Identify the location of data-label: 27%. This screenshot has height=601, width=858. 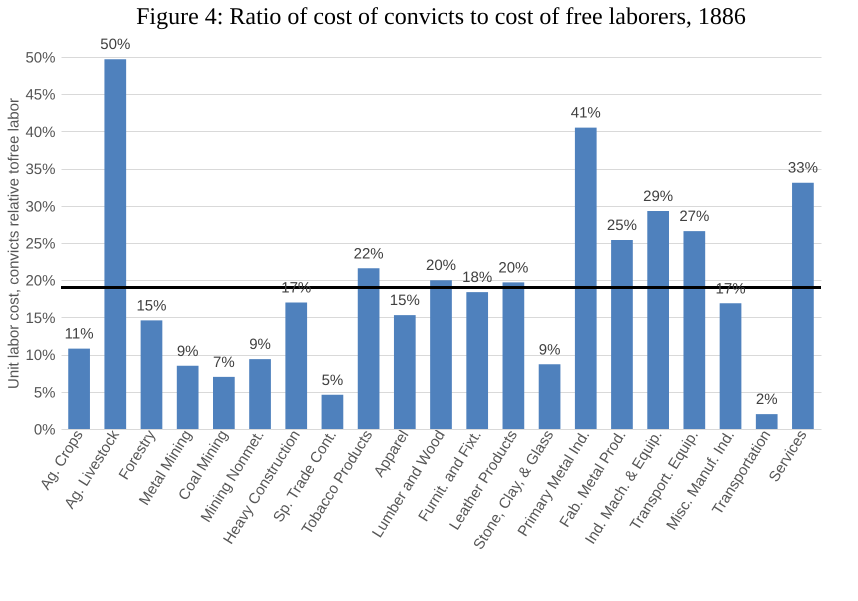
(694, 217).